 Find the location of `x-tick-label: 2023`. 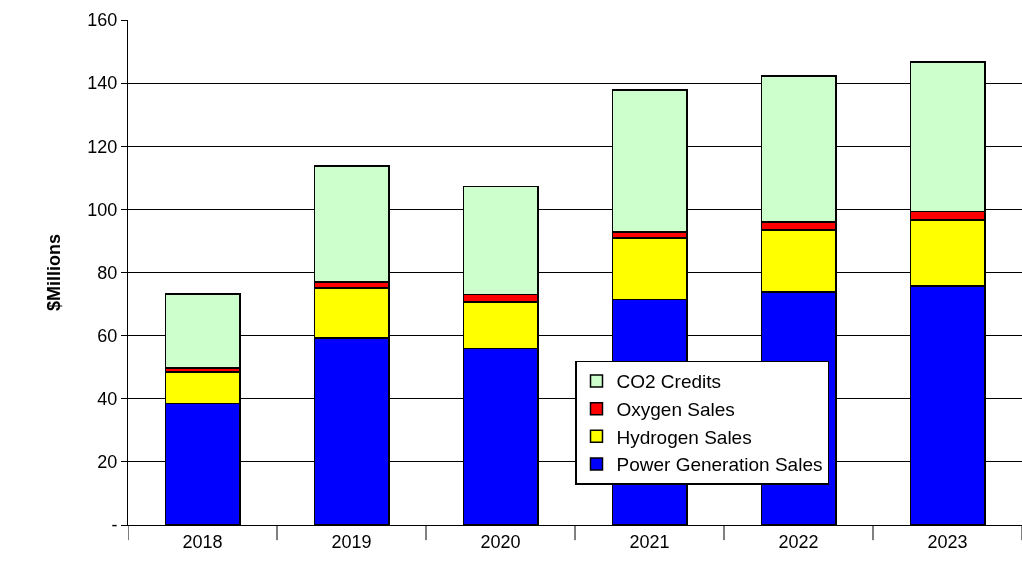

x-tick-label: 2023 is located at coordinates (947, 541).